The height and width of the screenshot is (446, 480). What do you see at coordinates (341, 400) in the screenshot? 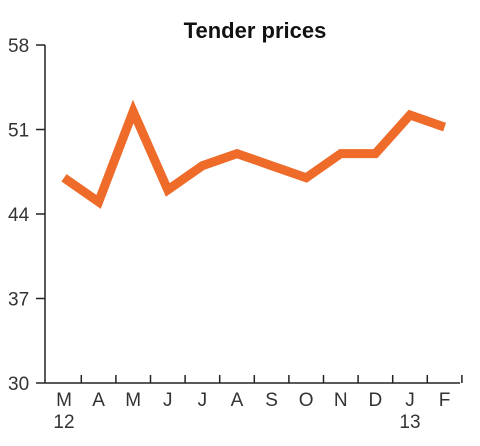
I see `x-tick-label: N` at bounding box center [341, 400].